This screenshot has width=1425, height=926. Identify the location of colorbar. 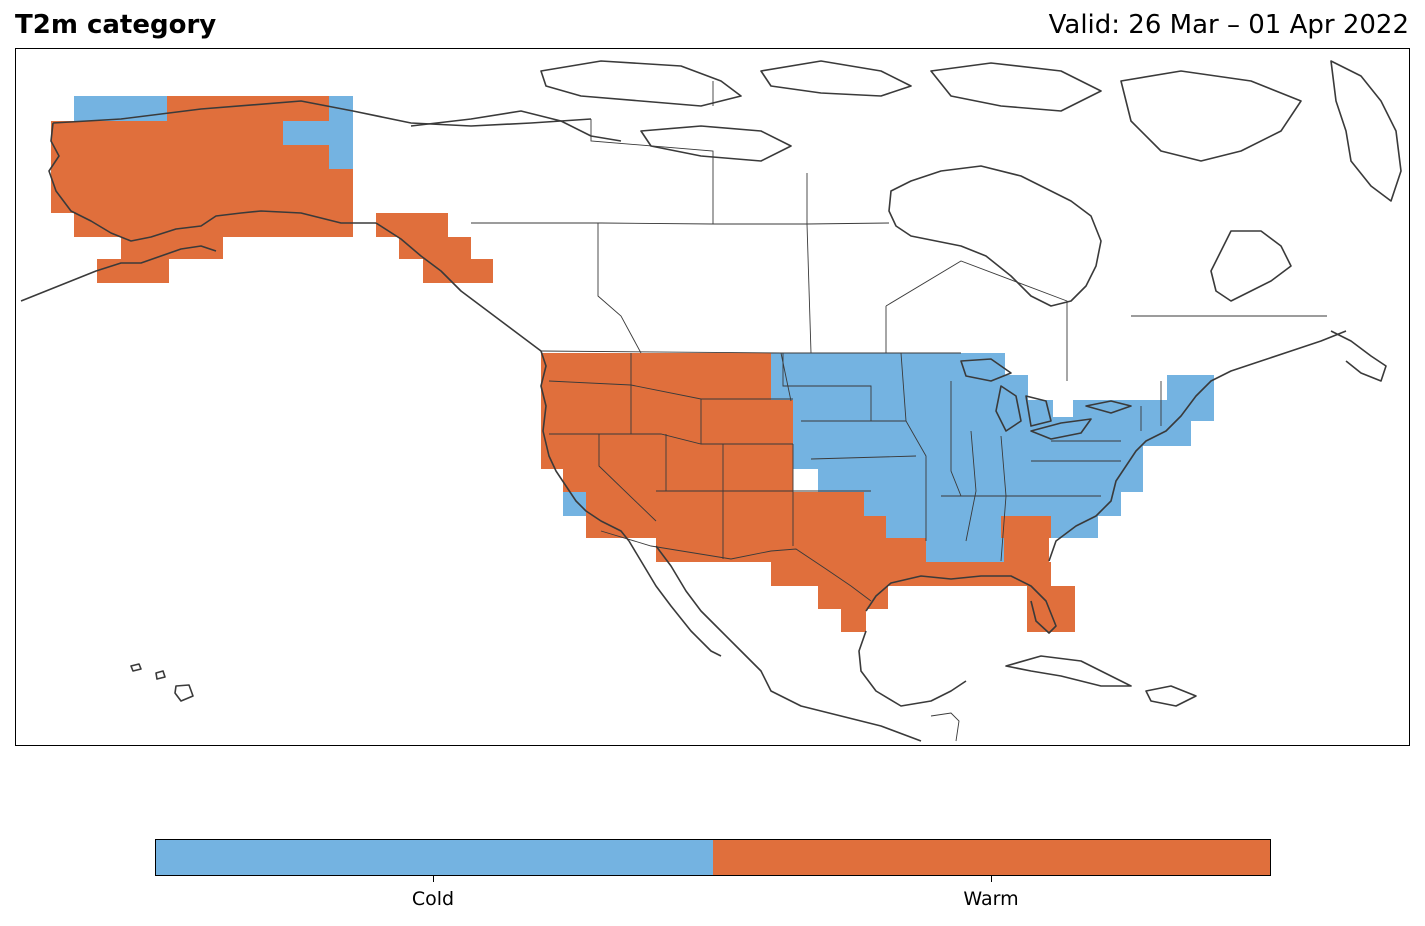
(713, 857).